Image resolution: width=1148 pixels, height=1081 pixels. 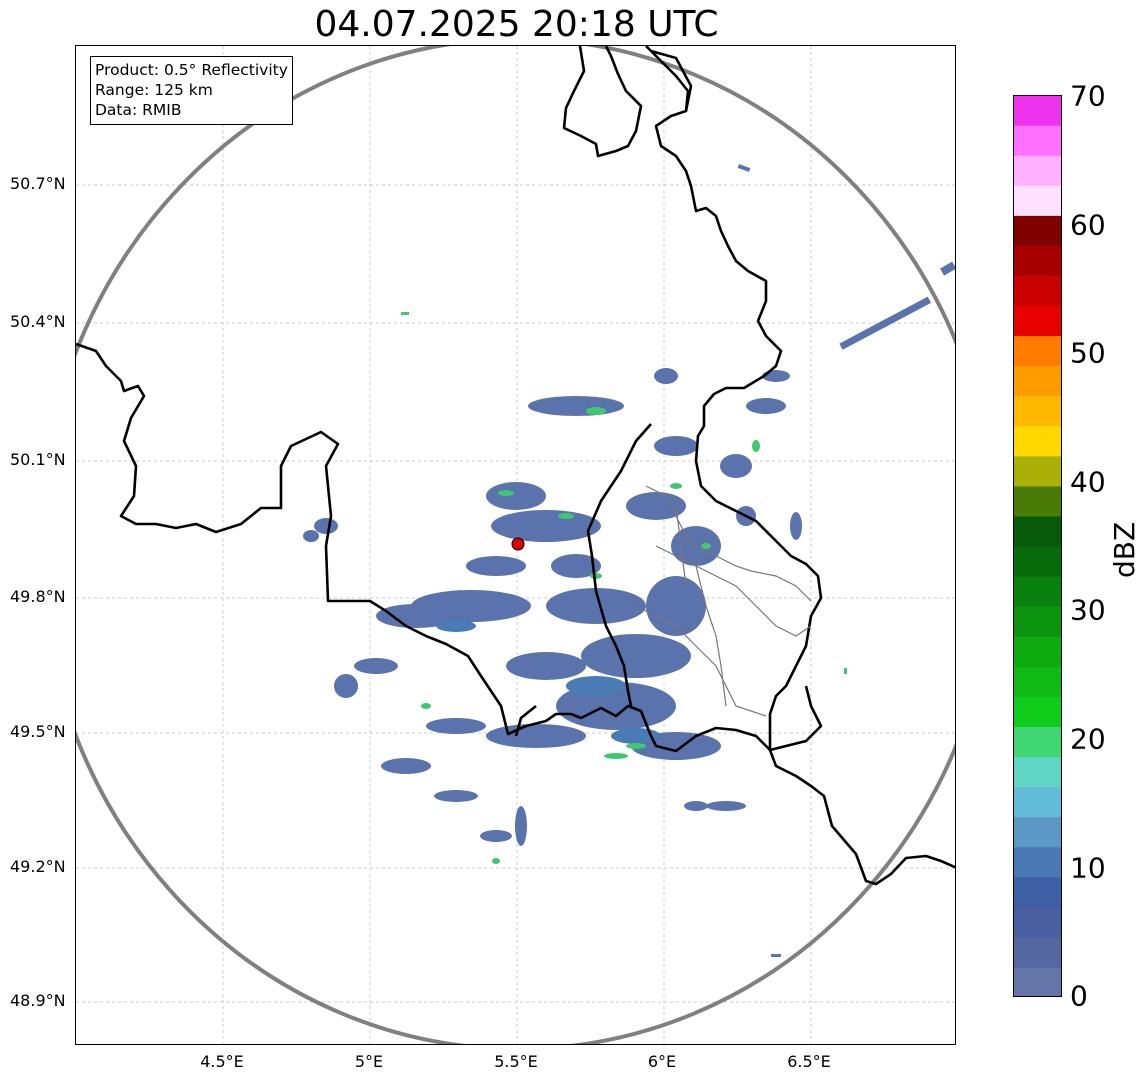 What do you see at coordinates (154, 90) in the screenshot?
I see `range-line: Range: 125 km` at bounding box center [154, 90].